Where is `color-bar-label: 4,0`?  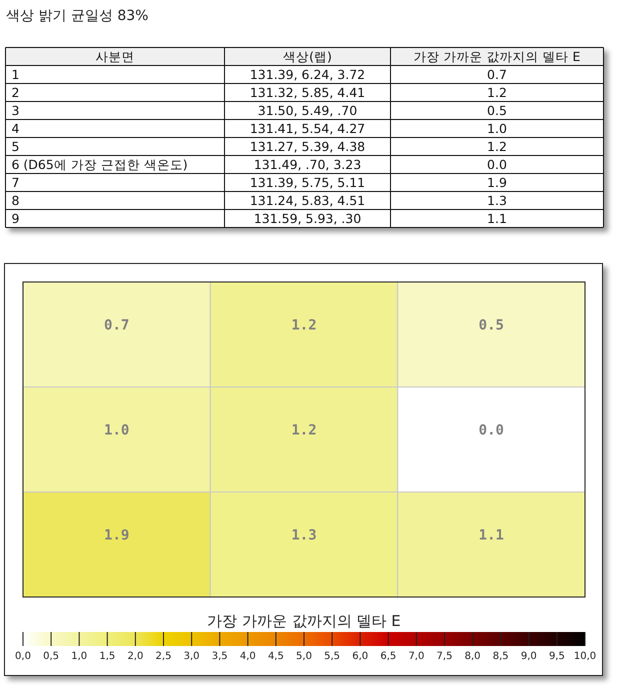 color-bar-label: 4,0 is located at coordinates (248, 656).